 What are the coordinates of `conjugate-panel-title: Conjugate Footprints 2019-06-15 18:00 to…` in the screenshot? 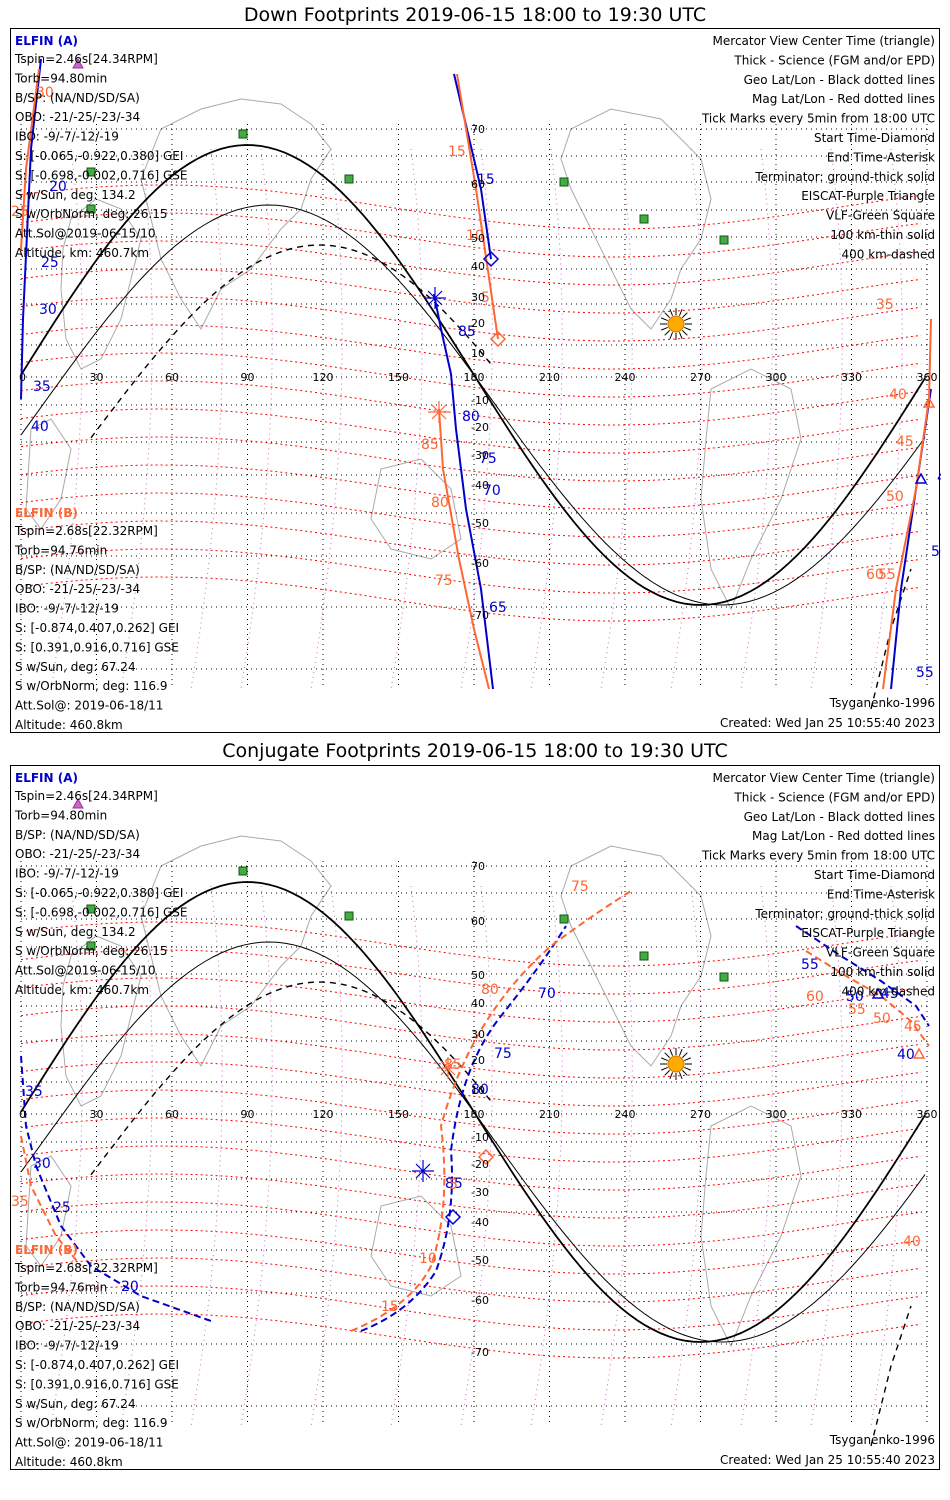 It's located at (475, 751).